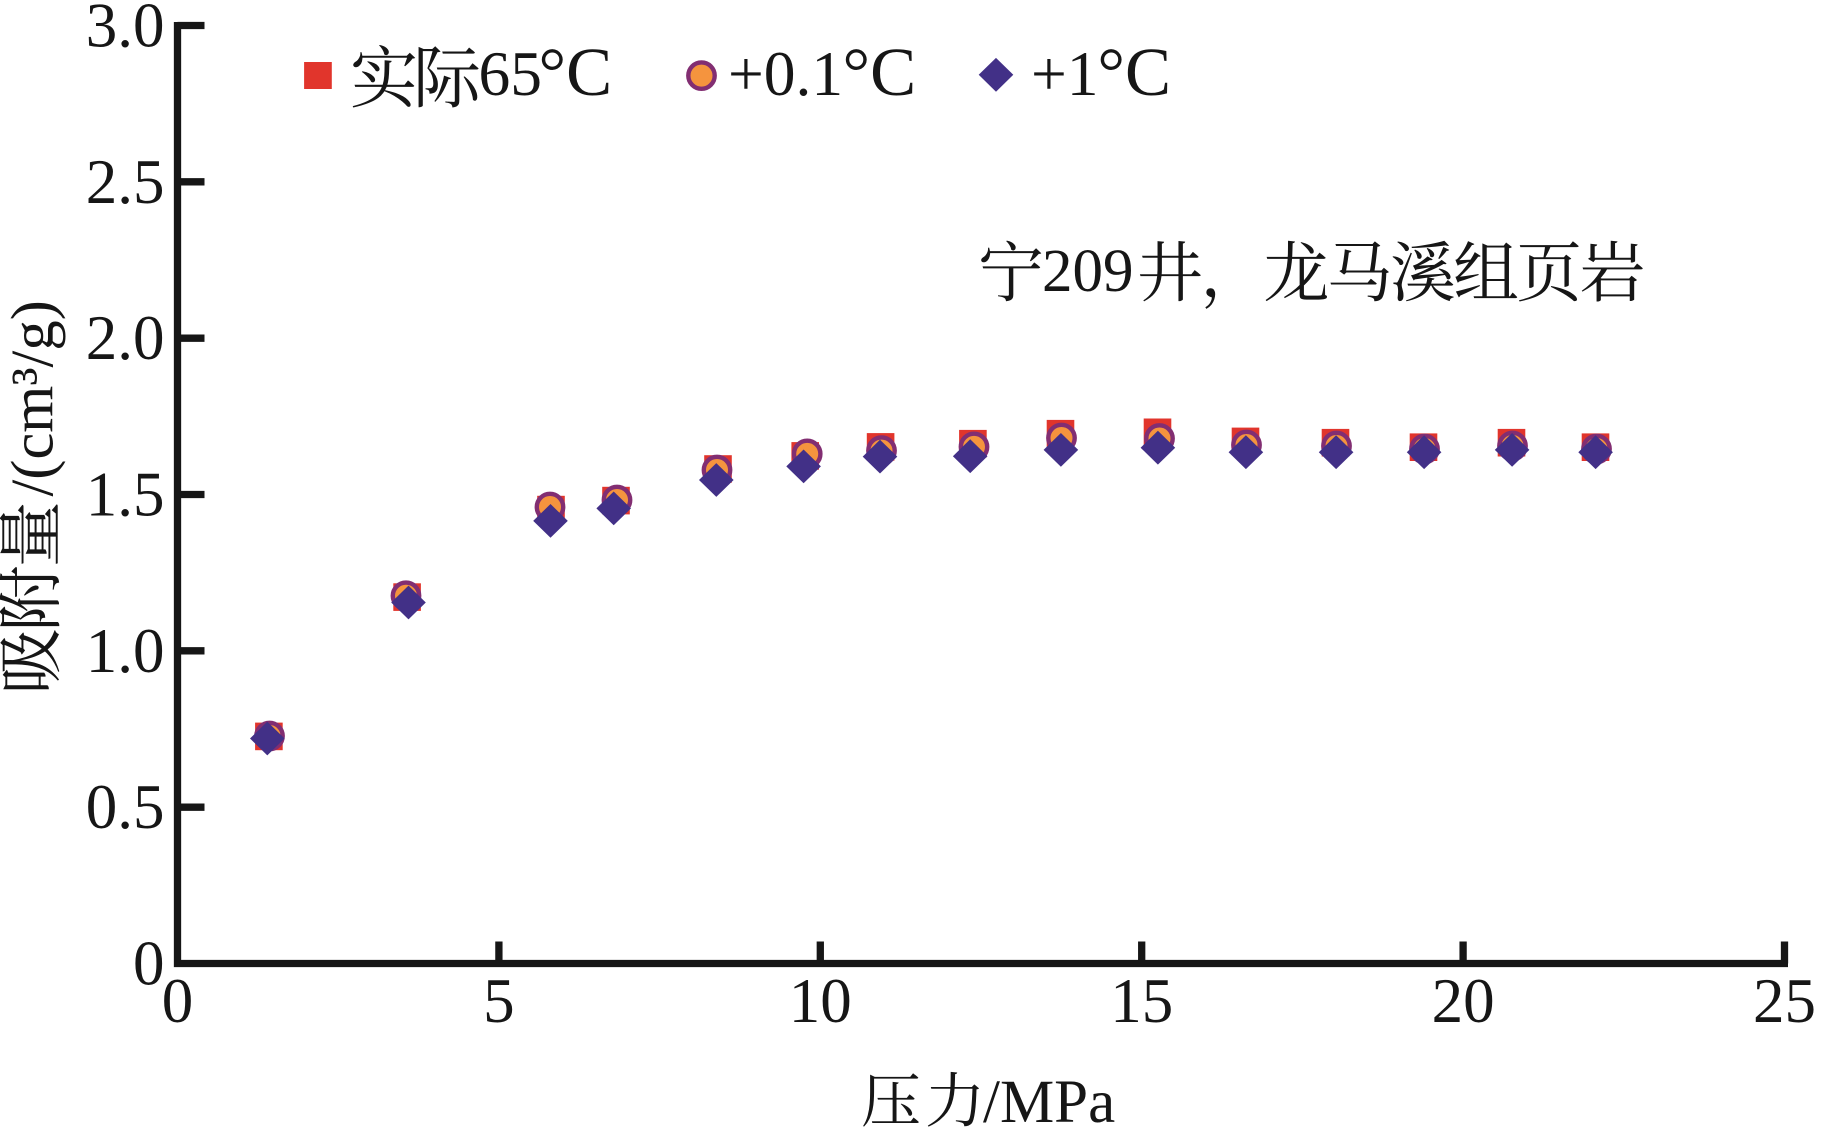  I want to click on svg-text: 2.5, so click(125, 182).